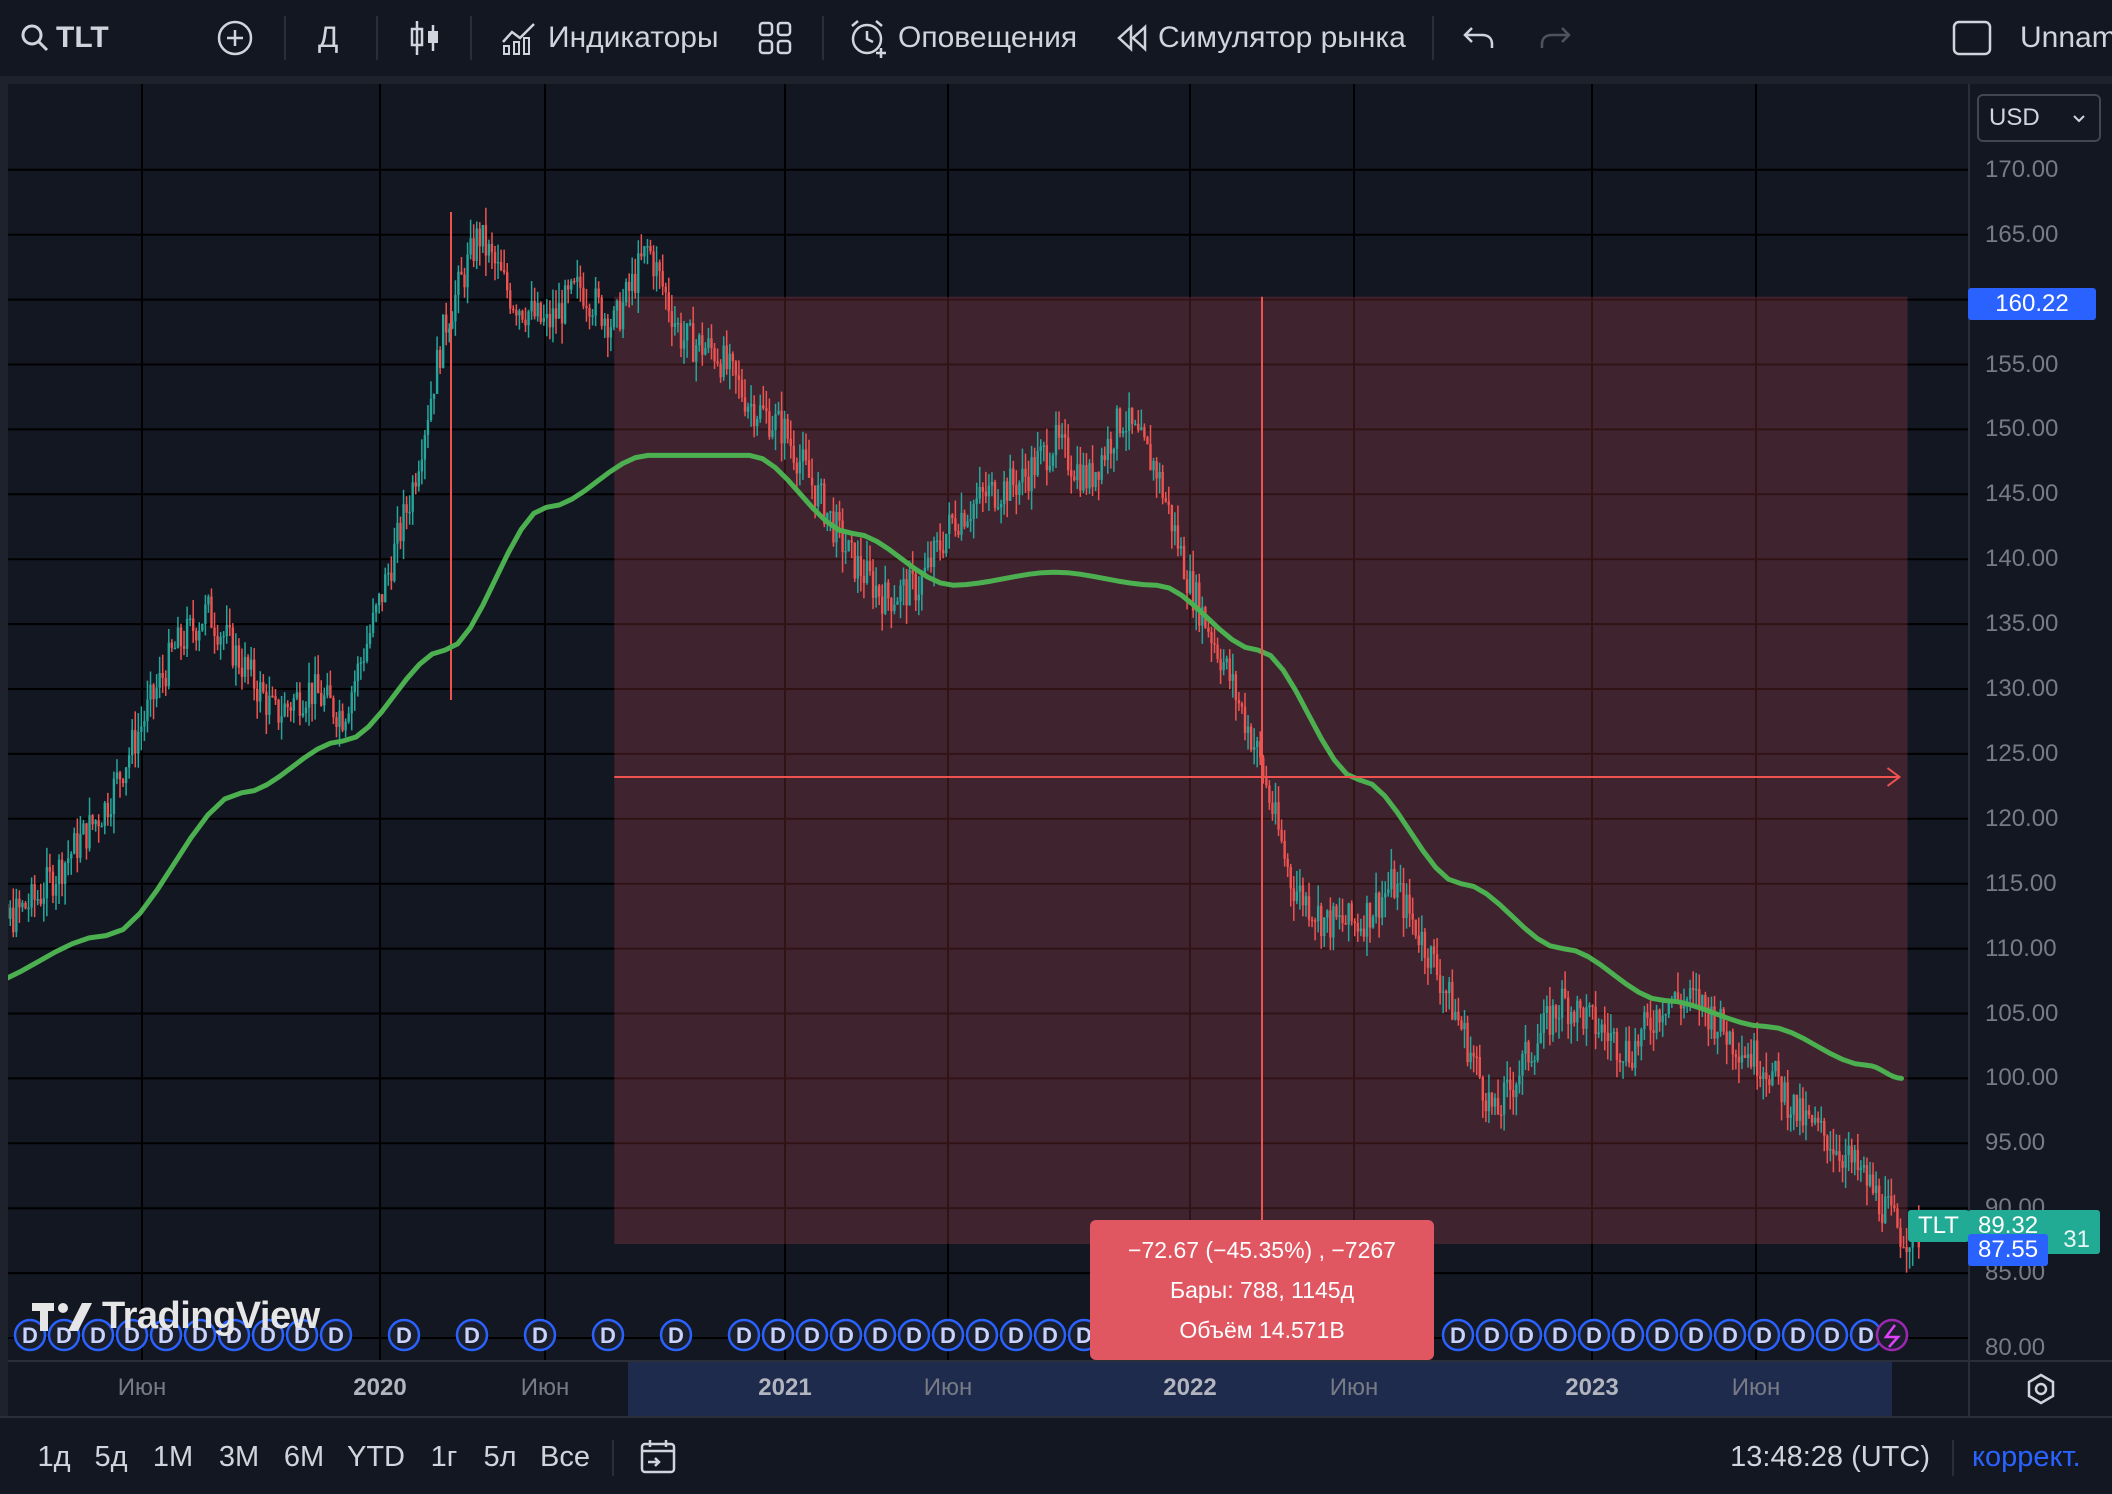 The width and height of the screenshot is (2112, 1494). I want to click on range-1y: 1г, so click(444, 1456).